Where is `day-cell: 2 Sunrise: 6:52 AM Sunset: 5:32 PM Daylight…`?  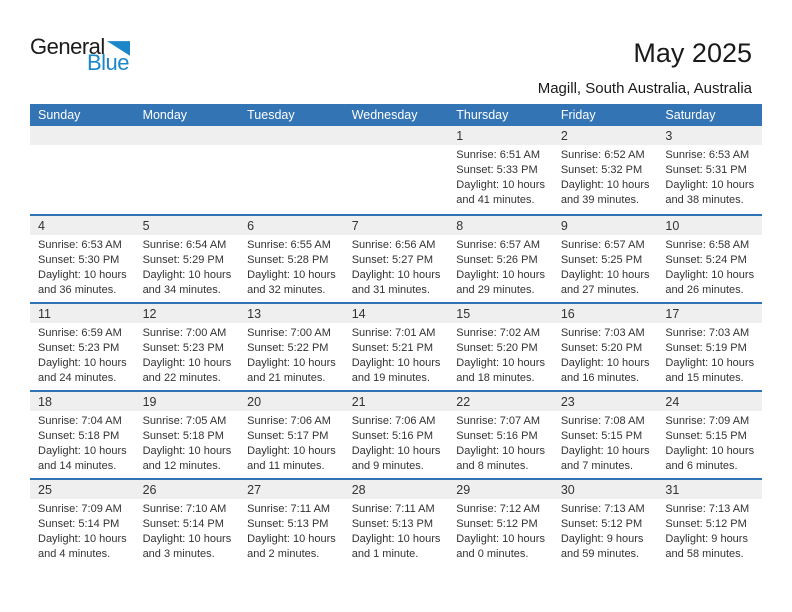
day-cell: 2 Sunrise: 6:52 AM Sunset: 5:32 PM Daylight… is located at coordinates (605, 170).